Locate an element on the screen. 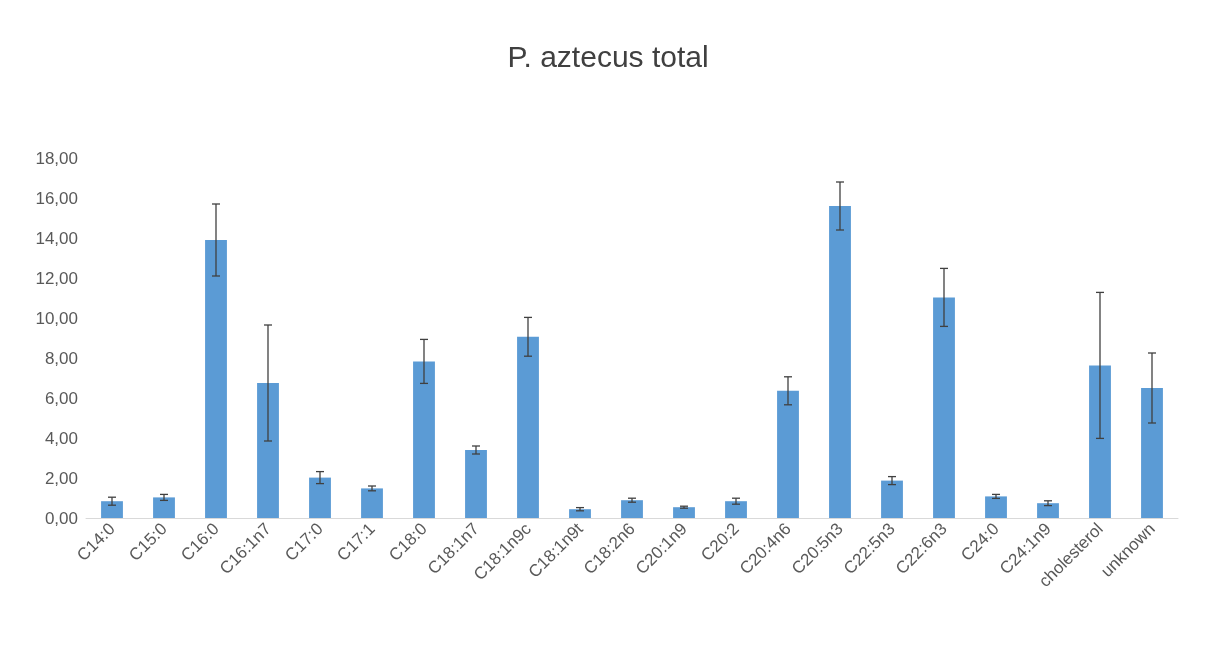  y-tick-label: 16,00 is located at coordinates (56, 198).